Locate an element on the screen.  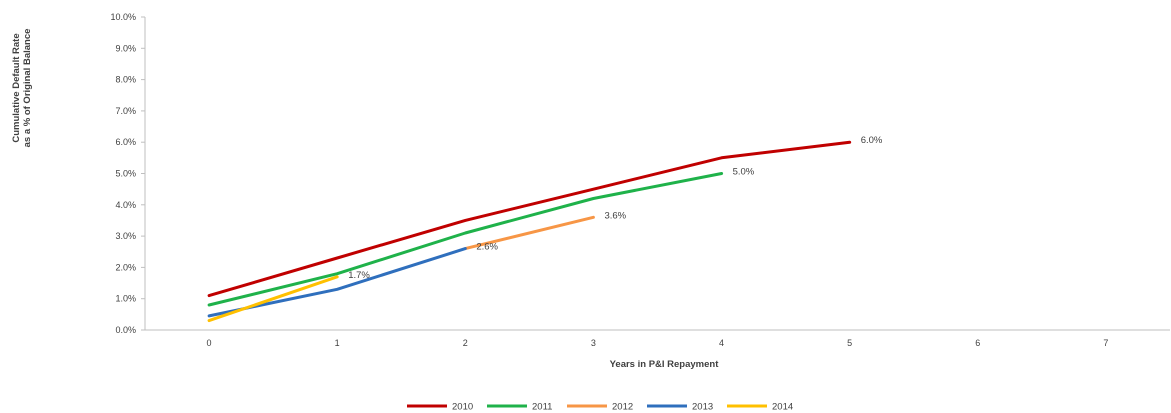
data-label-2013: 2.6% is located at coordinates (487, 247).